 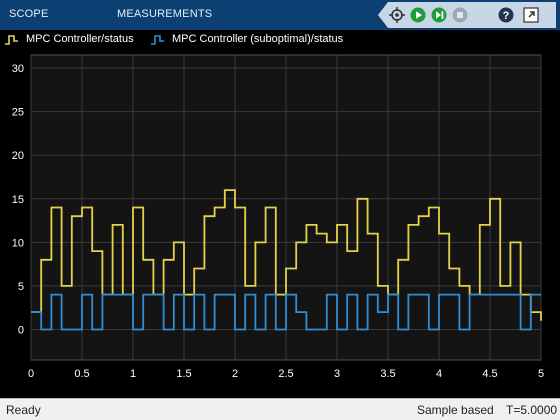 I want to click on status-simulation-time: T=5.0000, so click(x=532, y=410).